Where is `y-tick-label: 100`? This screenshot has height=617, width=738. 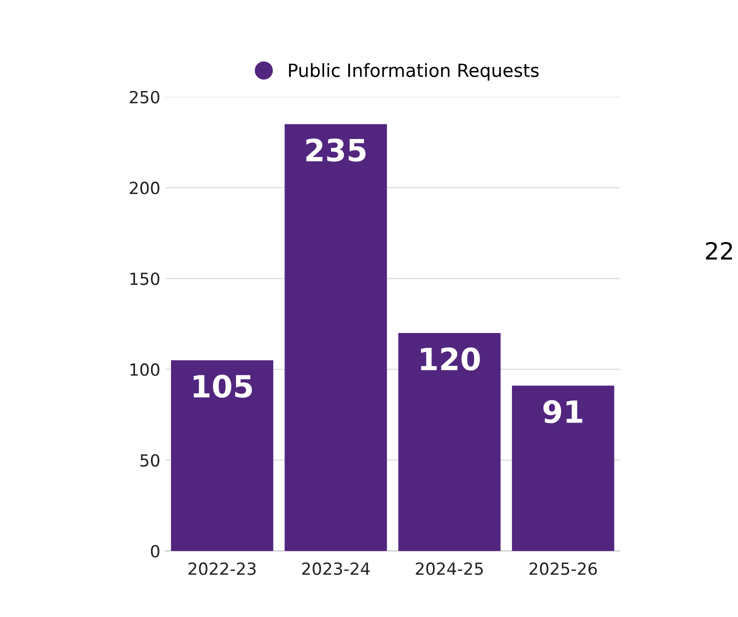
y-tick-label: 100 is located at coordinates (145, 369).